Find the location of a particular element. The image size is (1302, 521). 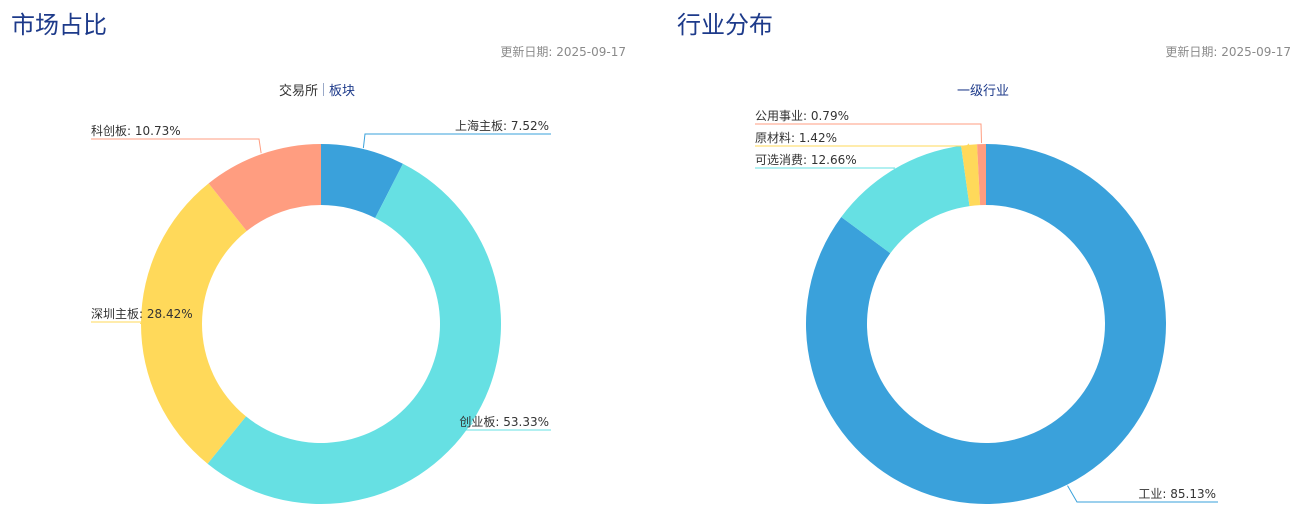

industry-slice-label-2: 原材料: 1.42% is located at coordinates (796, 138).